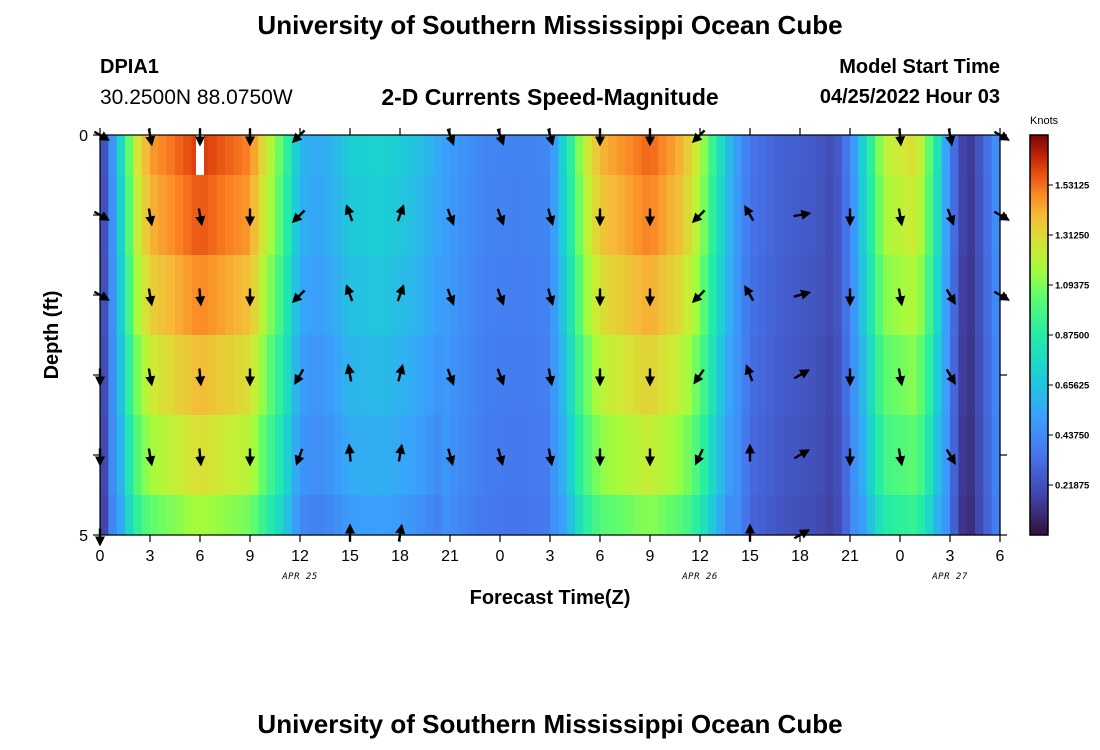 Image resolution: width=1100 pixels, height=750 pixels. I want to click on y-axis-label: Depth (ft), so click(52, 335).